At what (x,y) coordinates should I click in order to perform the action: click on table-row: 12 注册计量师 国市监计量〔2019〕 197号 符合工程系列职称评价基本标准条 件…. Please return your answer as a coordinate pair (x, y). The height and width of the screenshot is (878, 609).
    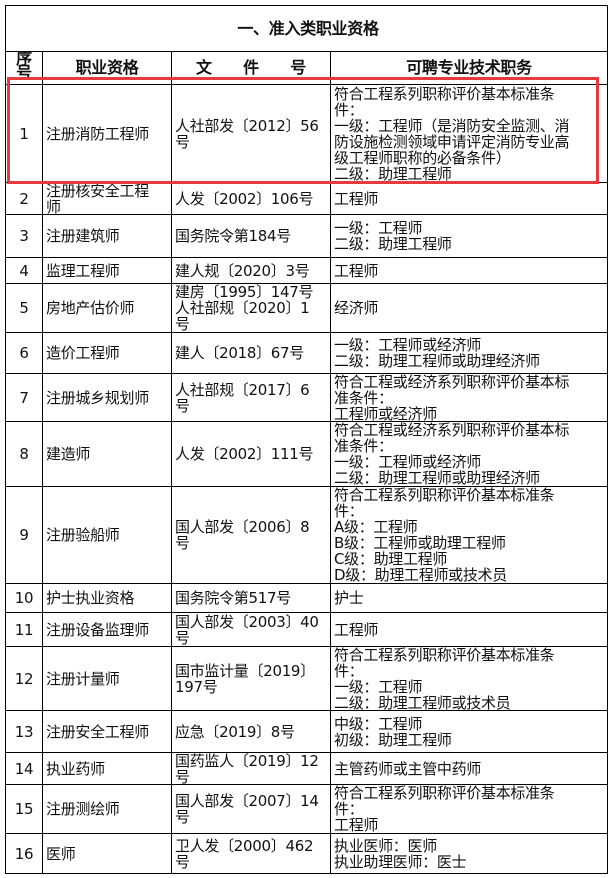
    Looking at the image, I should click on (306, 678).